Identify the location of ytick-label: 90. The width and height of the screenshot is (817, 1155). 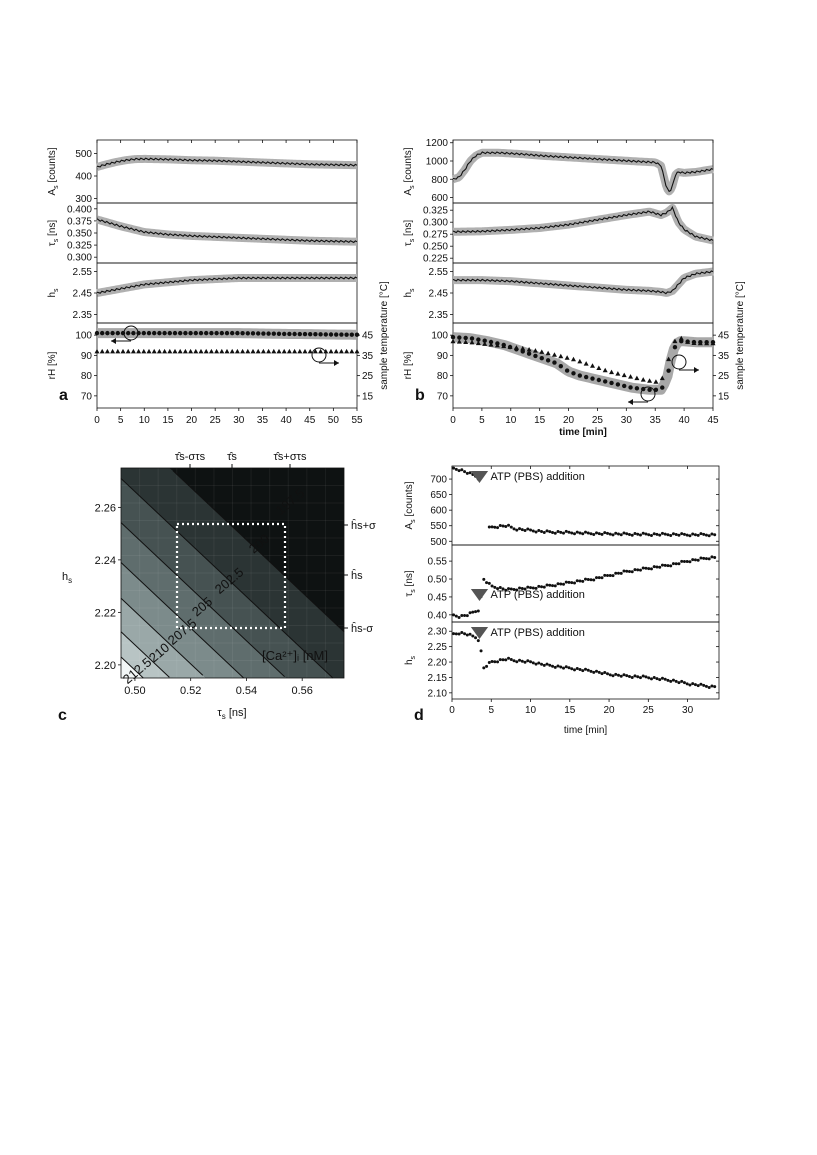
(87, 356).